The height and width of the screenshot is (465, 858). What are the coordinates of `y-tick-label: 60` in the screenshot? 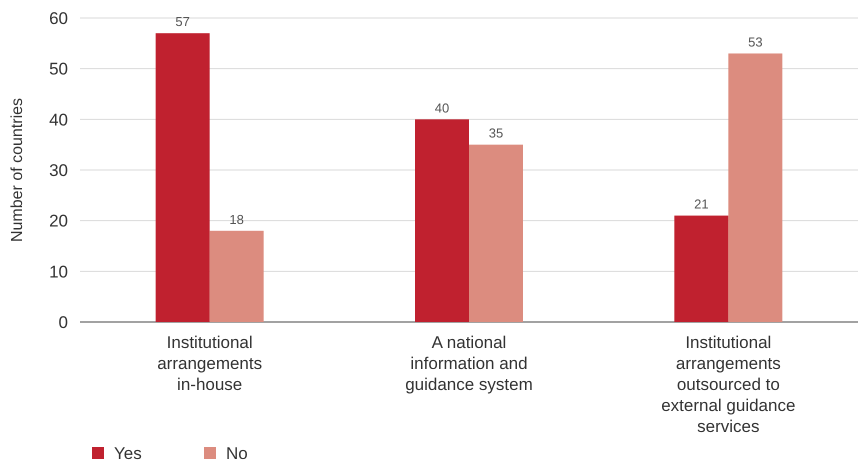 It's located at (58, 18).